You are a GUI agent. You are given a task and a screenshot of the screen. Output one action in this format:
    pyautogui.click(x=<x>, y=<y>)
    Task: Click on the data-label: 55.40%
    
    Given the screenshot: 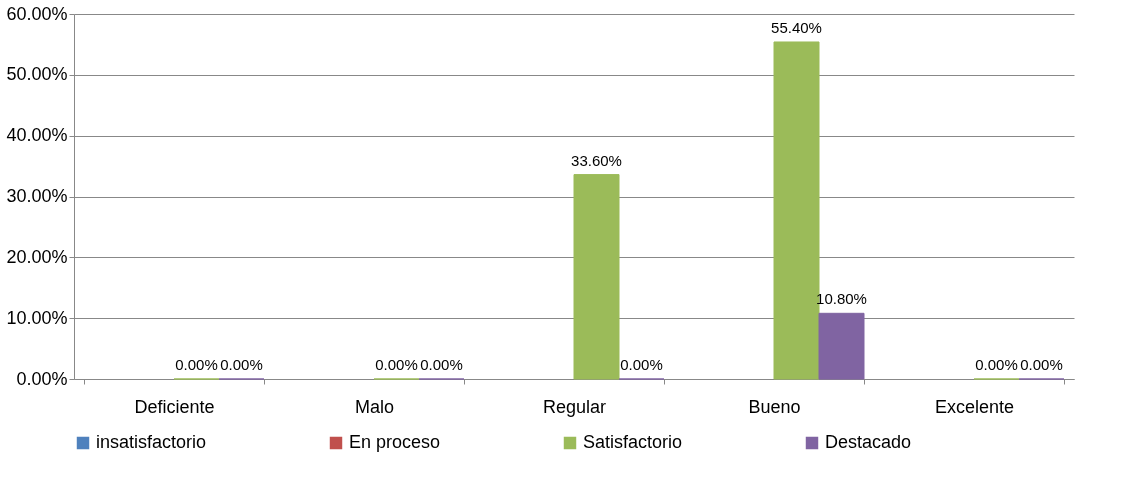 What is the action you would take?
    pyautogui.click(x=796, y=27)
    